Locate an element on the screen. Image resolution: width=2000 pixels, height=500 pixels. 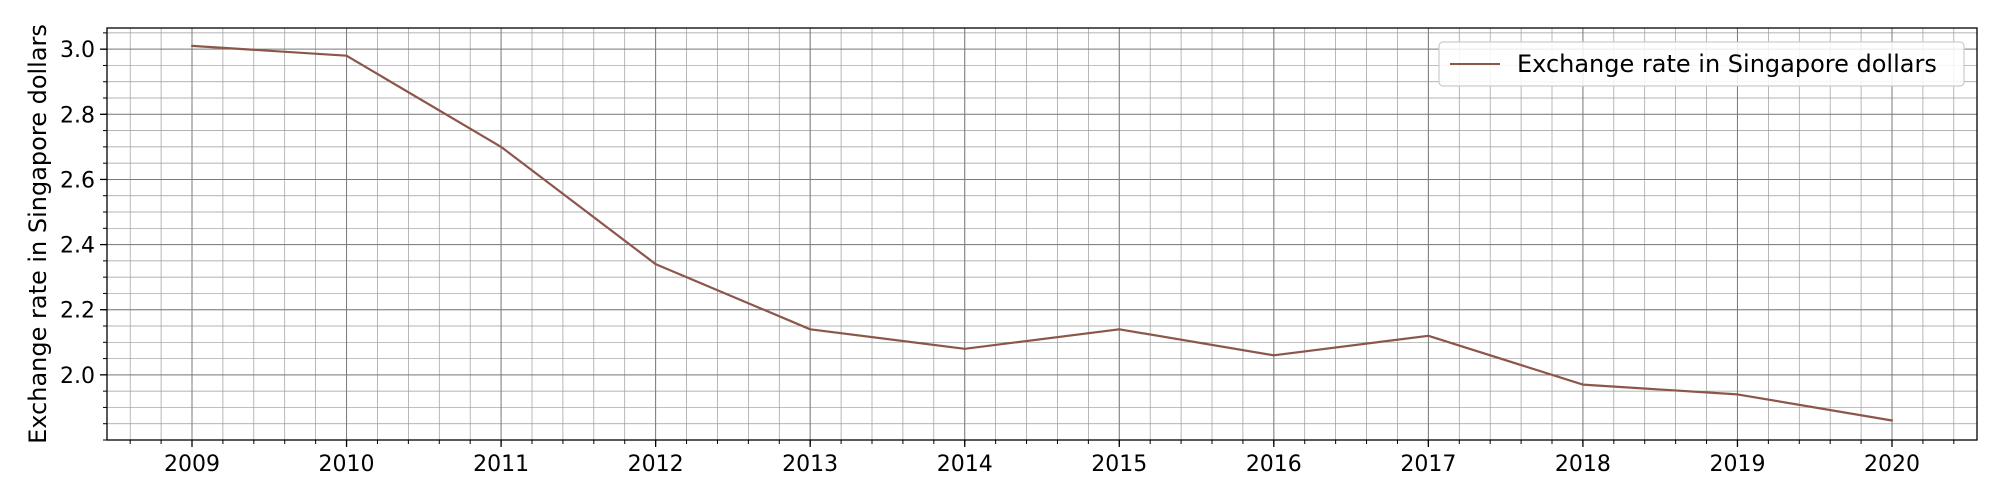
x-tick-label: 2015 is located at coordinates (1119, 464).